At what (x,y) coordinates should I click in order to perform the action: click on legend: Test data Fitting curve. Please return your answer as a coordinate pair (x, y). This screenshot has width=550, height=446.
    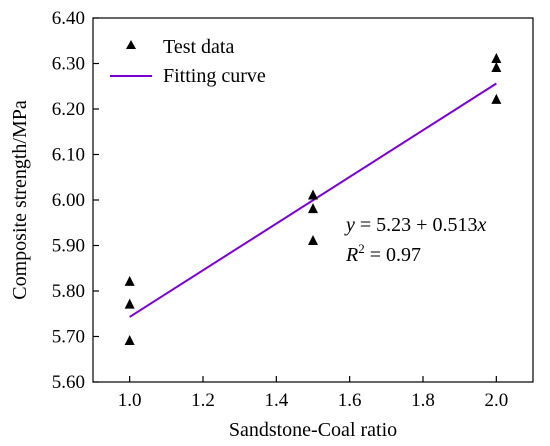
    Looking at the image, I should click on (188, 61).